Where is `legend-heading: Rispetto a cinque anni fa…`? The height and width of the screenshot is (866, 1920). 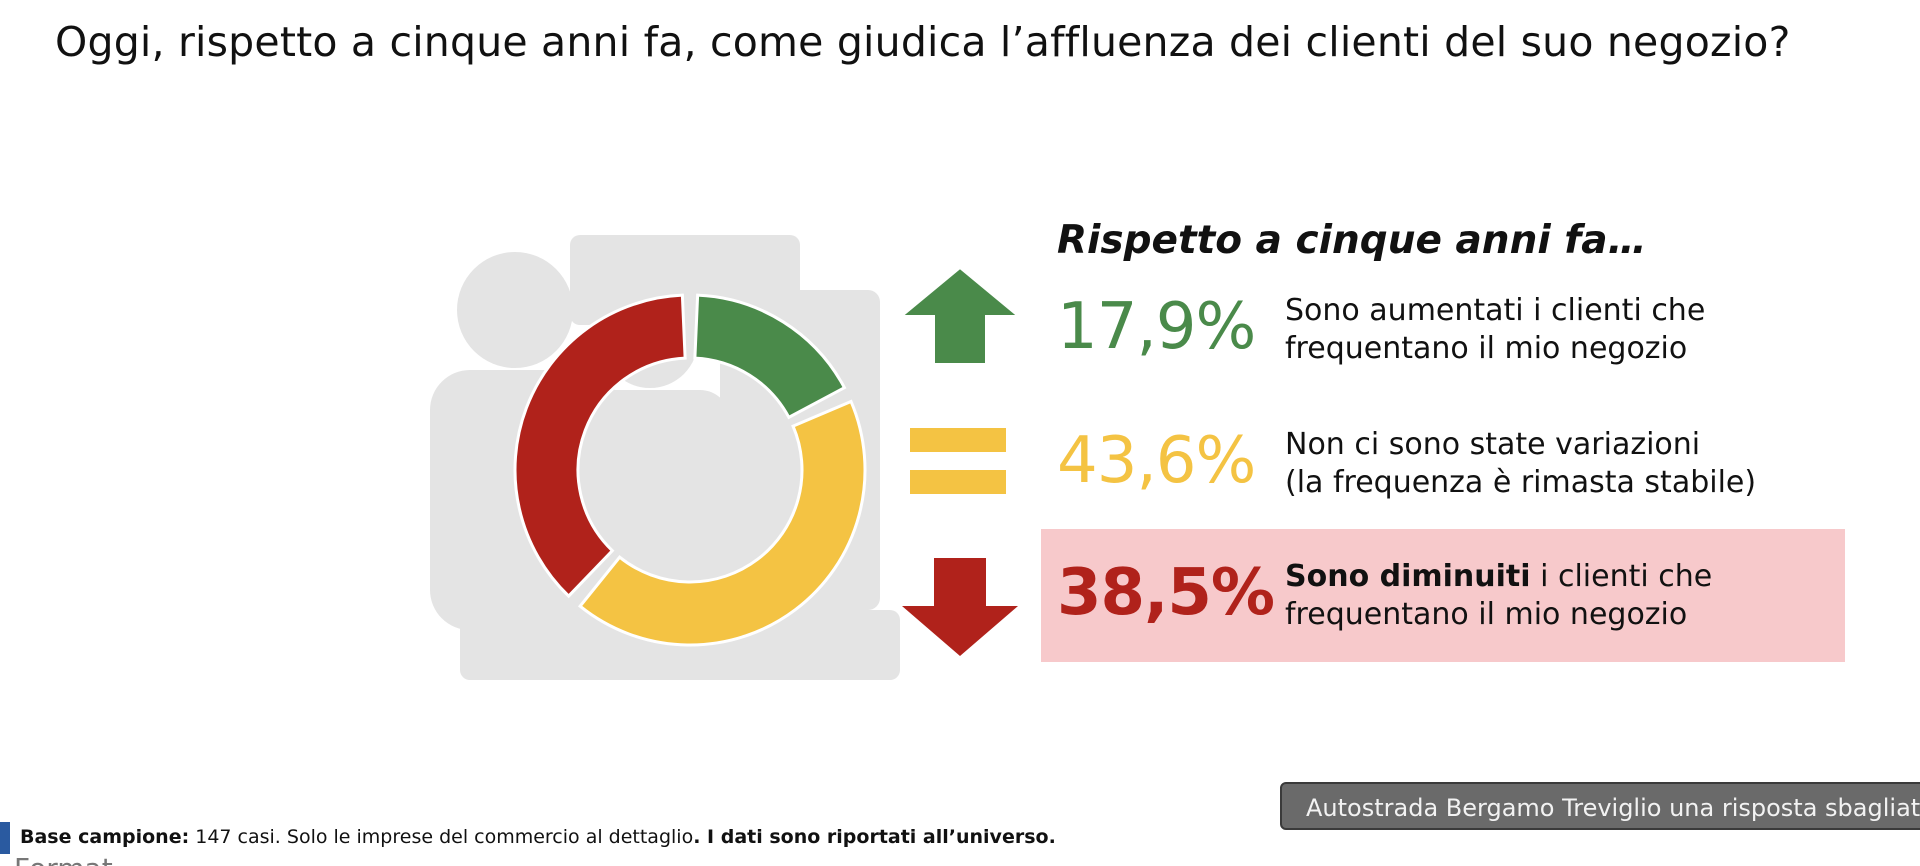 legend-heading: Rispetto a cinque anni fa… is located at coordinates (1352, 240).